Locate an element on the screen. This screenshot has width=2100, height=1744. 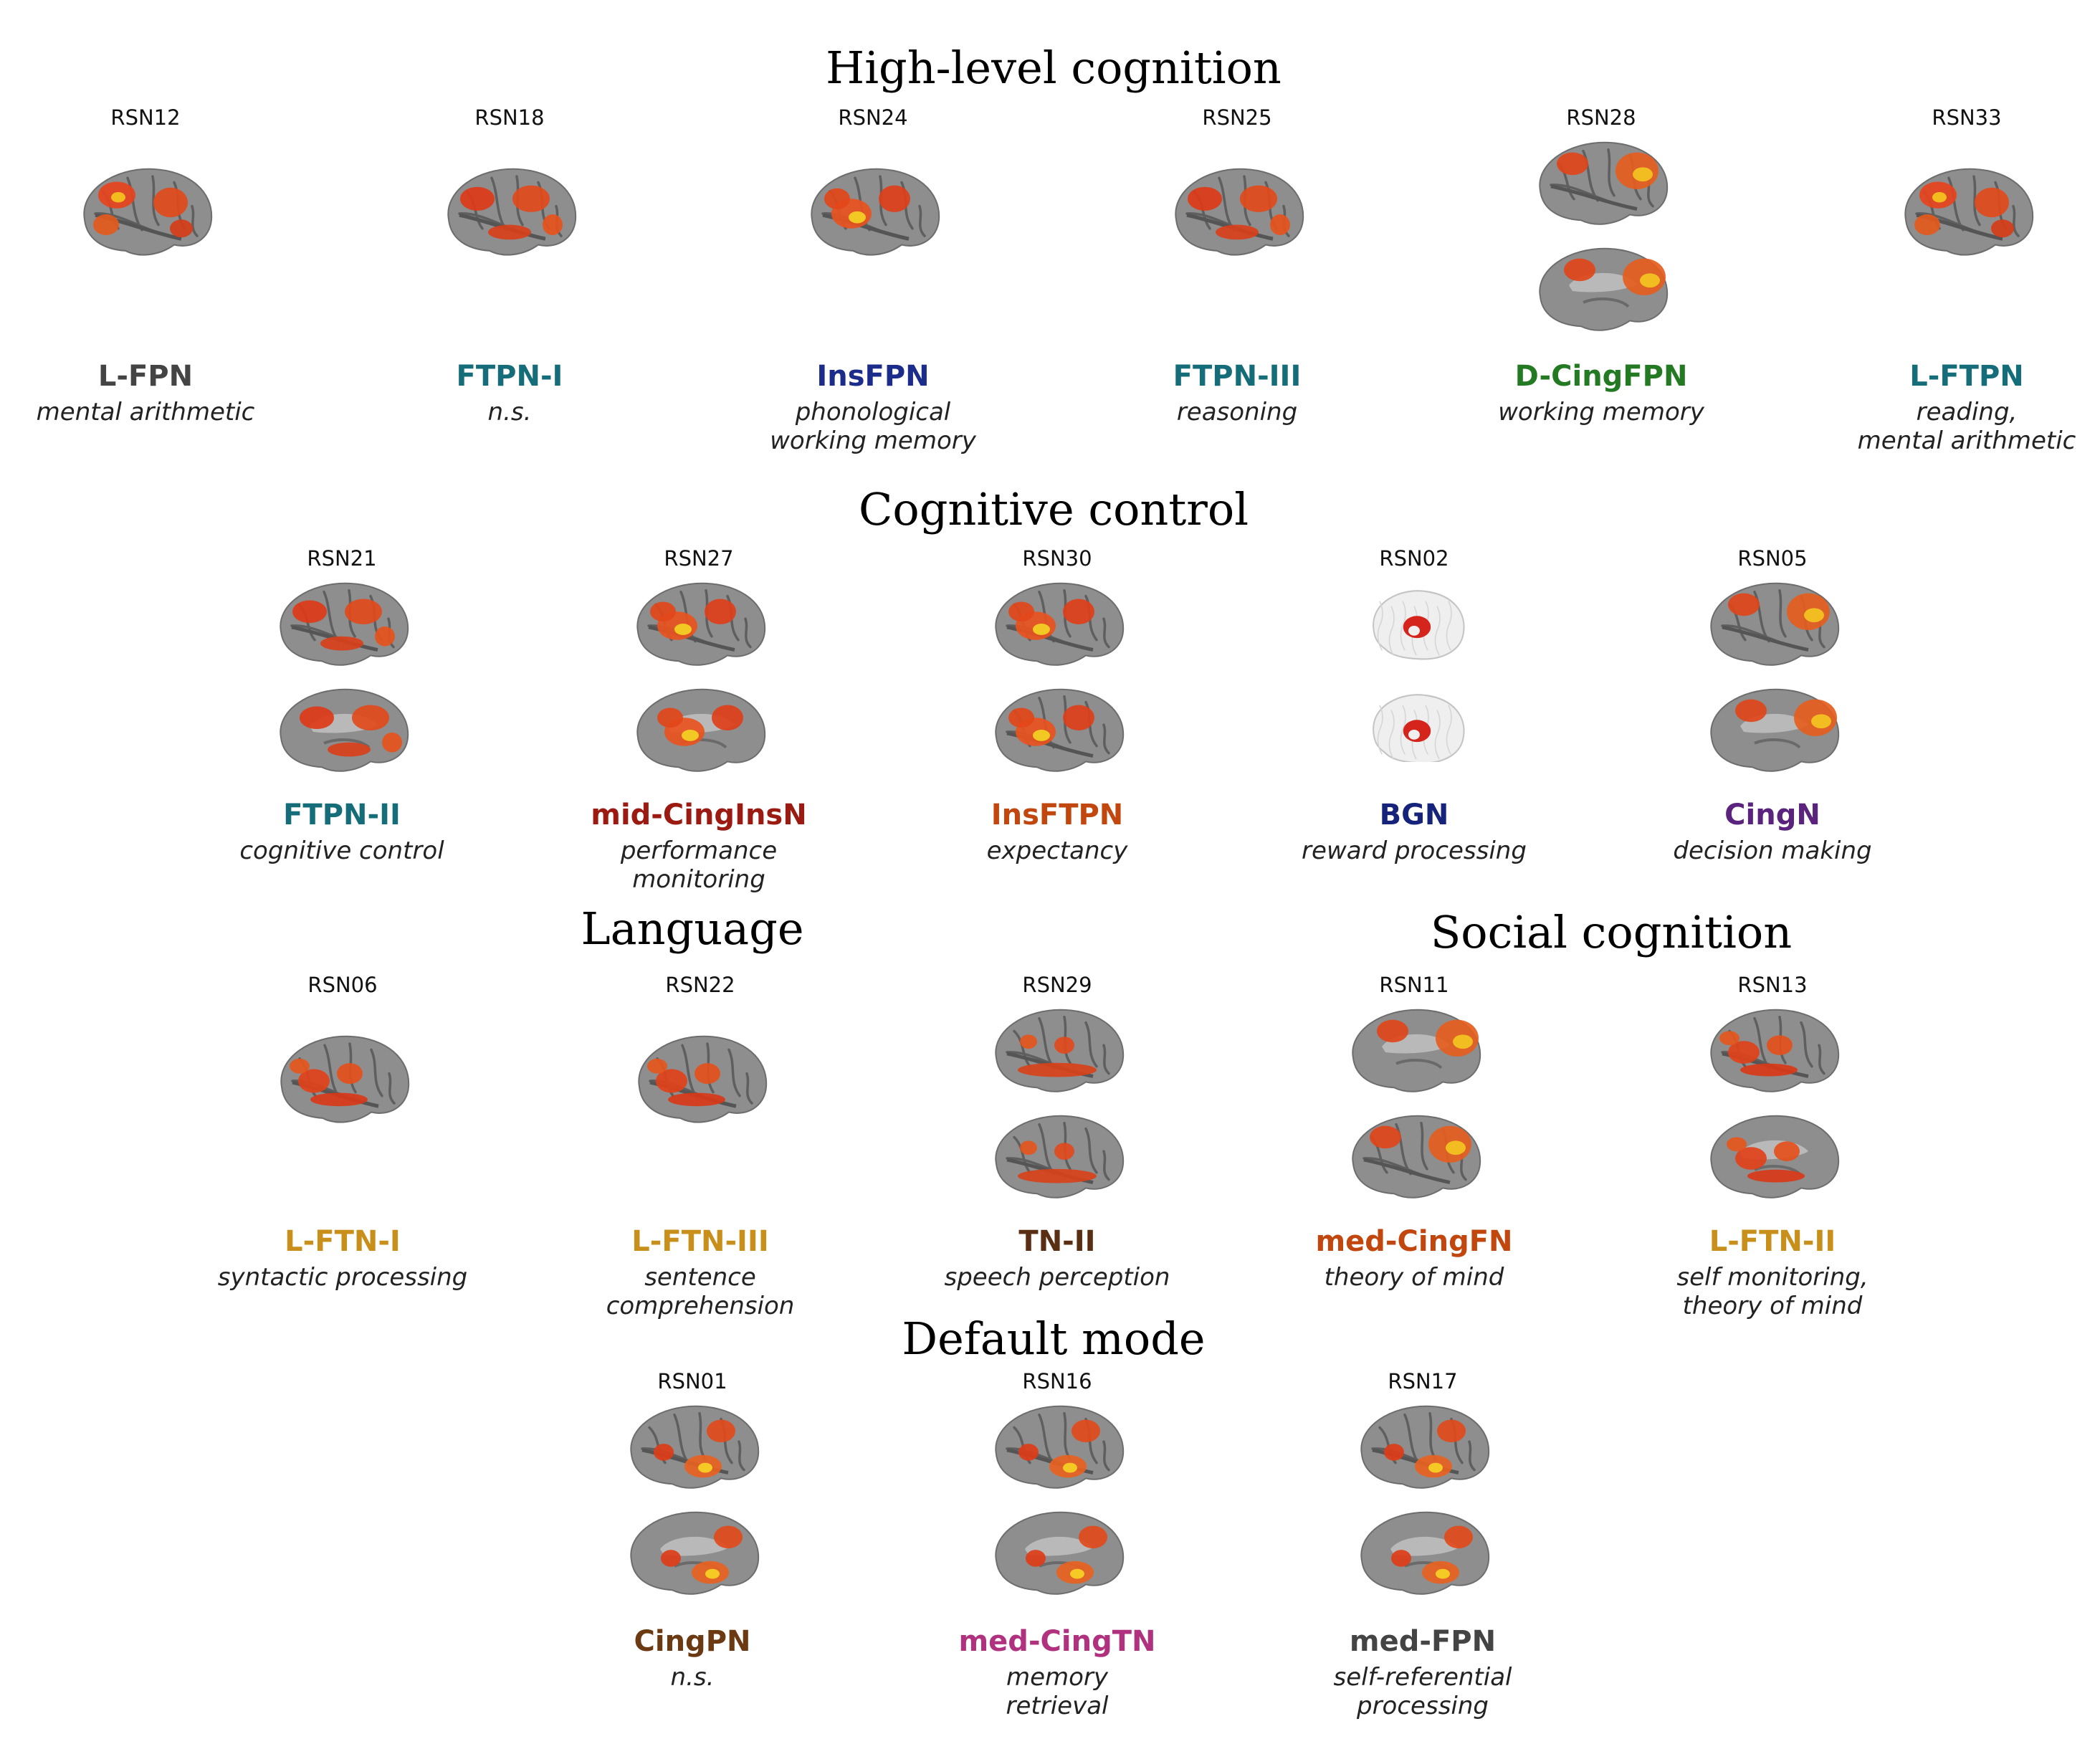
network-function-line: processing is located at coordinates (1423, 1706).